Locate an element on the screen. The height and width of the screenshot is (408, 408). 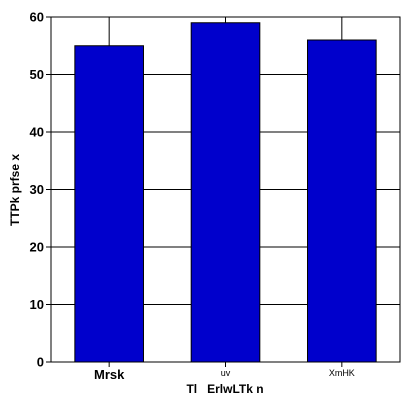
y-tick-label: 10 is located at coordinates (37, 304).